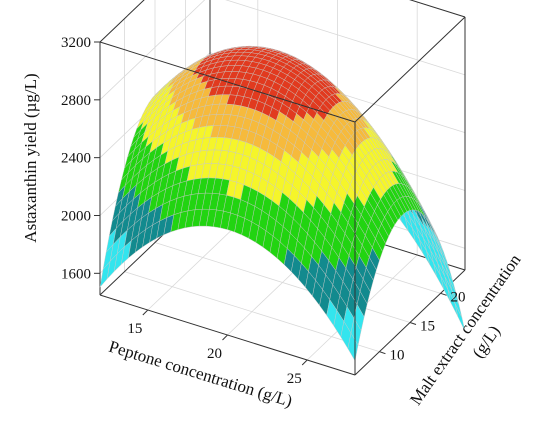 The height and width of the screenshot is (430, 550). Describe the element at coordinates (353, 347) in the screenshot. I see `surface-patch` at that location.